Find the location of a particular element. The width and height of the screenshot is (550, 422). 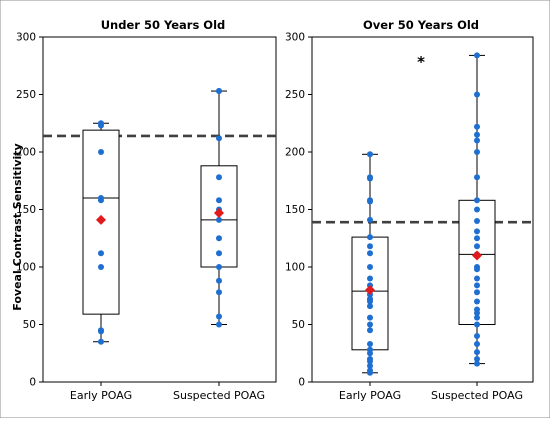

box-suspected-poag is located at coordinates (219, 216).